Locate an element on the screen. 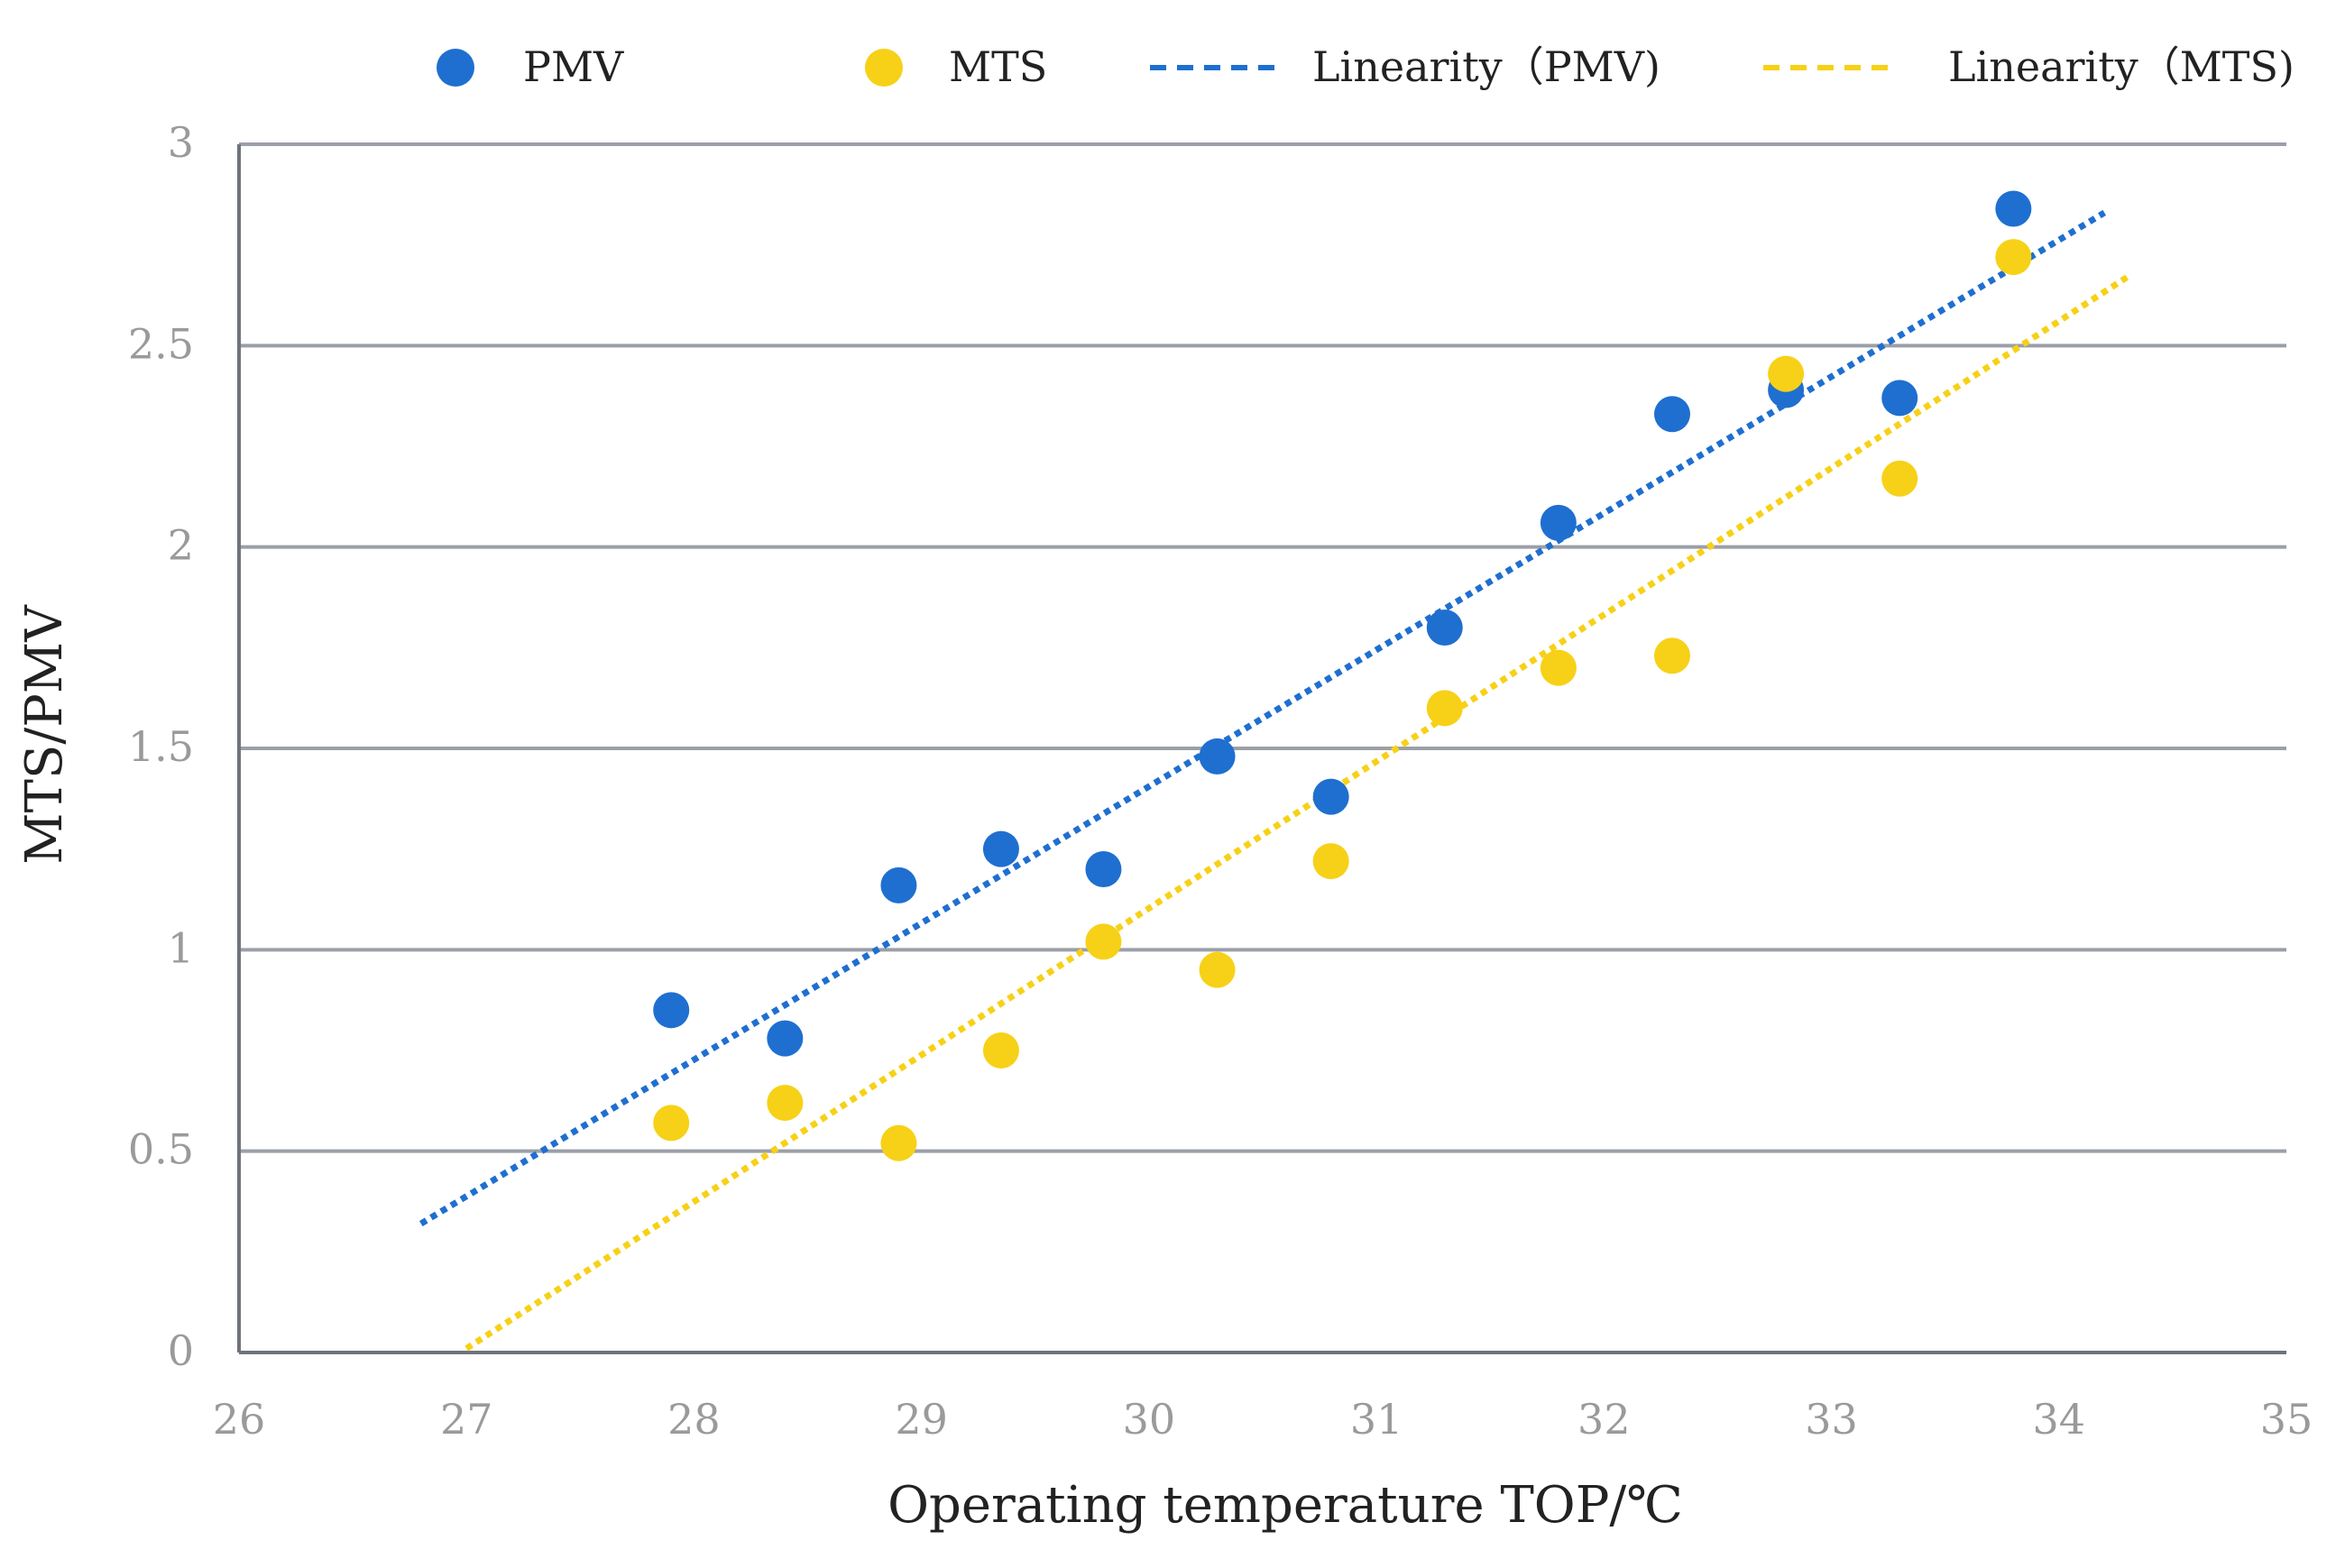 The height and width of the screenshot is (1568, 2336). x-tick-label: 33 is located at coordinates (1831, 1420).